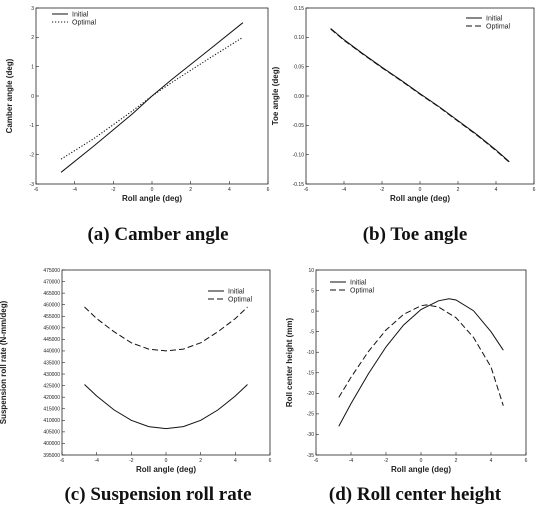  I want to click on chart-d-y-tick-label: 10, so click(311, 271).